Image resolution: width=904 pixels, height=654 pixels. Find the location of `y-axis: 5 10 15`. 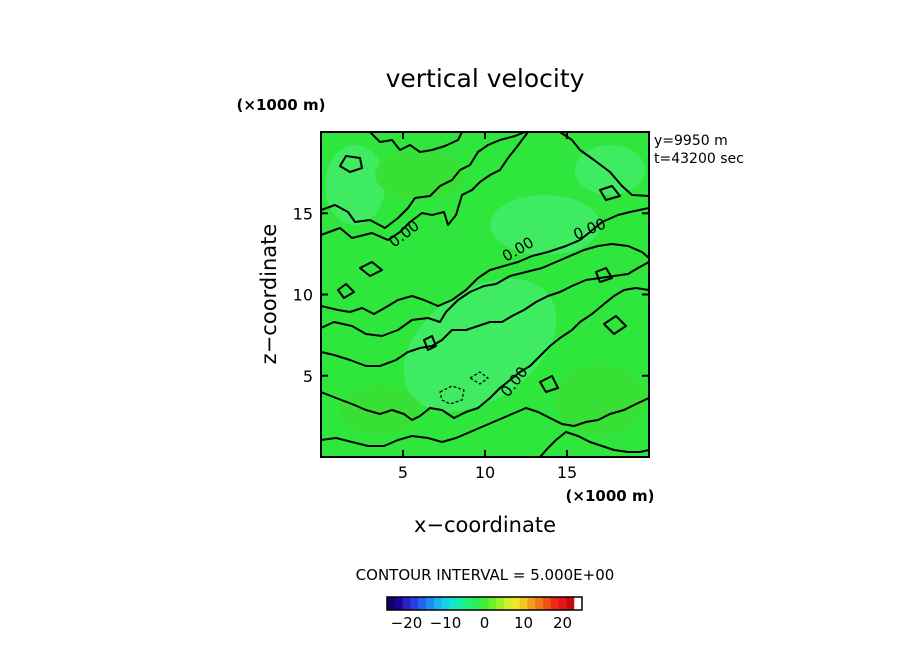

y-axis: 5 10 15 is located at coordinates (471, 295).